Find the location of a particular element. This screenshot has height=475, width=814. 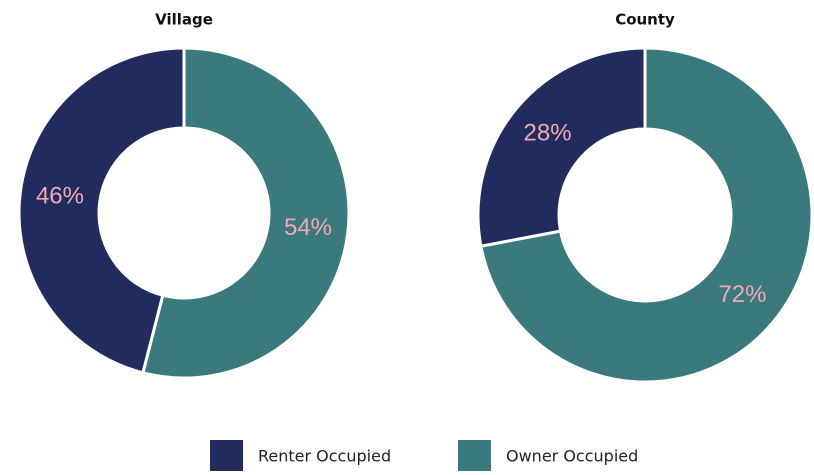

data-label: 54% is located at coordinates (308, 227).